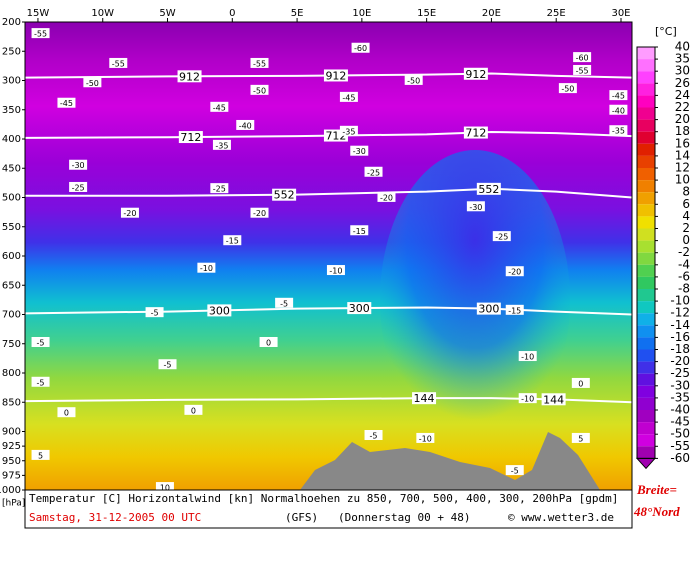 This screenshot has width=698, height=576. I want to click on isotherm-label: -20, so click(259, 213).